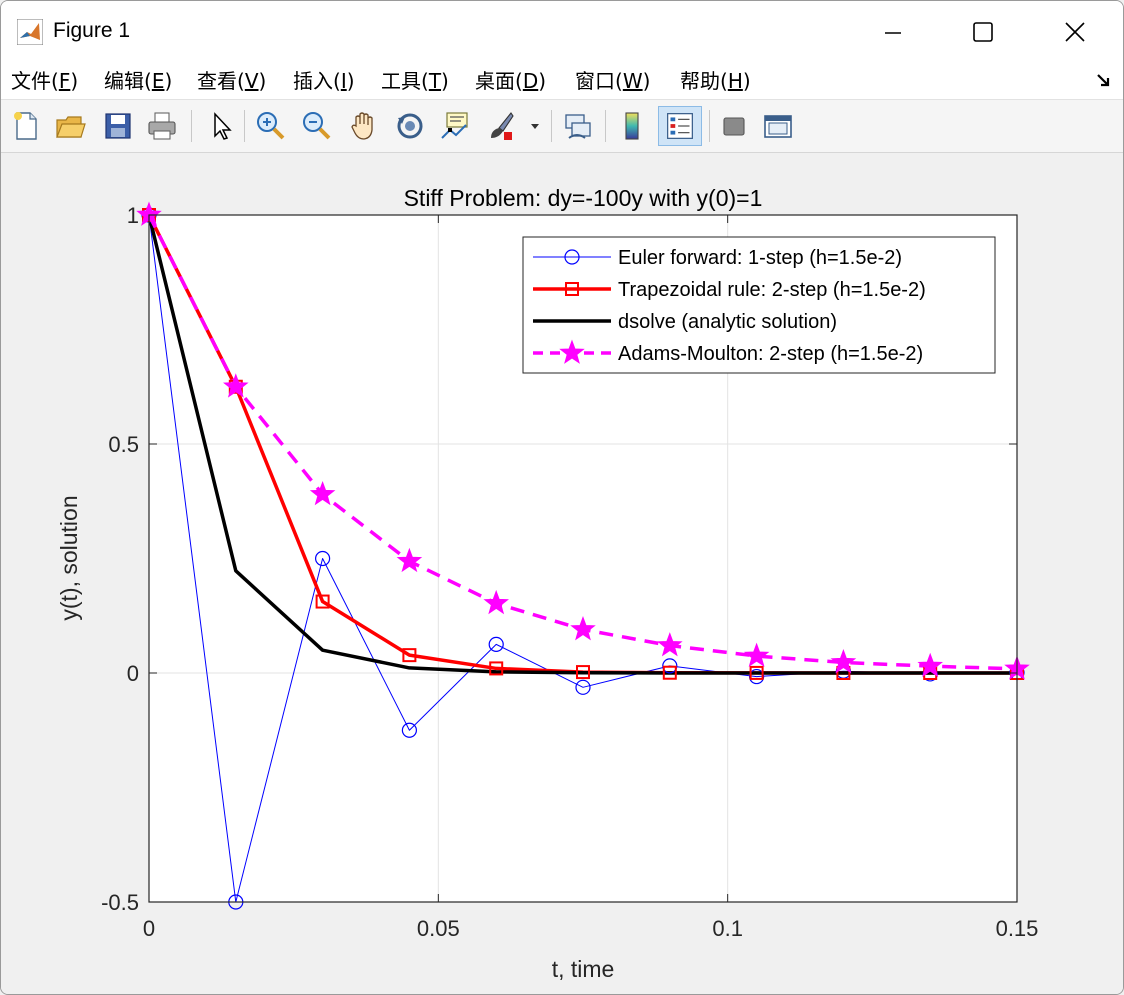 This screenshot has width=1124, height=995. What do you see at coordinates (221, 126) in the screenshot?
I see `pointer-icon` at bounding box center [221, 126].